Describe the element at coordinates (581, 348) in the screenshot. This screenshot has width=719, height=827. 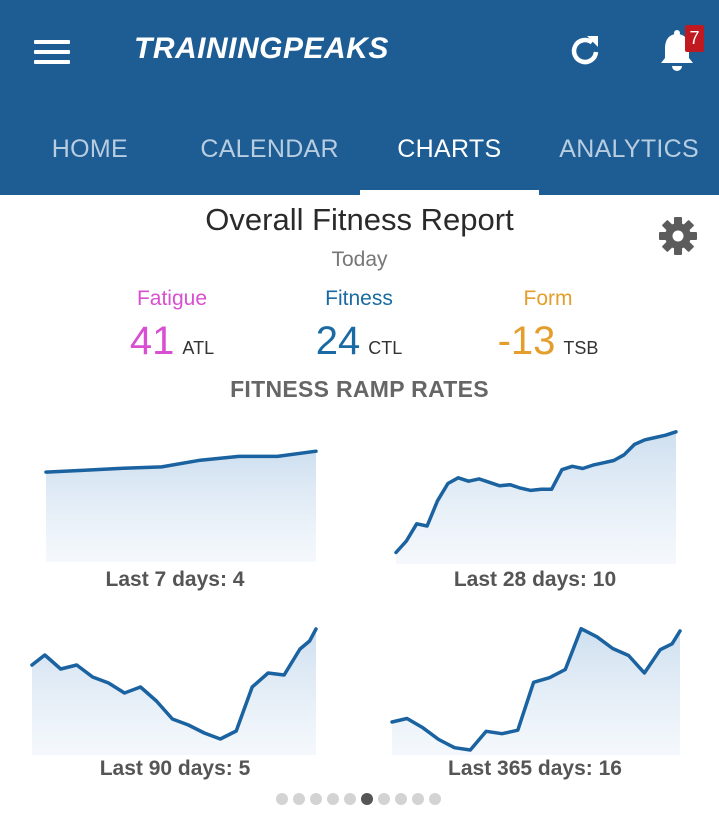
I see `metric-form-abbr: TSB` at that location.